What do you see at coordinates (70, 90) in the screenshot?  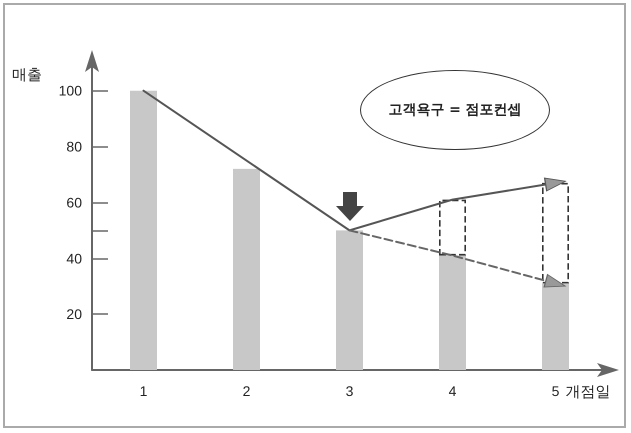 I see `y-tick-label: 100` at bounding box center [70, 90].